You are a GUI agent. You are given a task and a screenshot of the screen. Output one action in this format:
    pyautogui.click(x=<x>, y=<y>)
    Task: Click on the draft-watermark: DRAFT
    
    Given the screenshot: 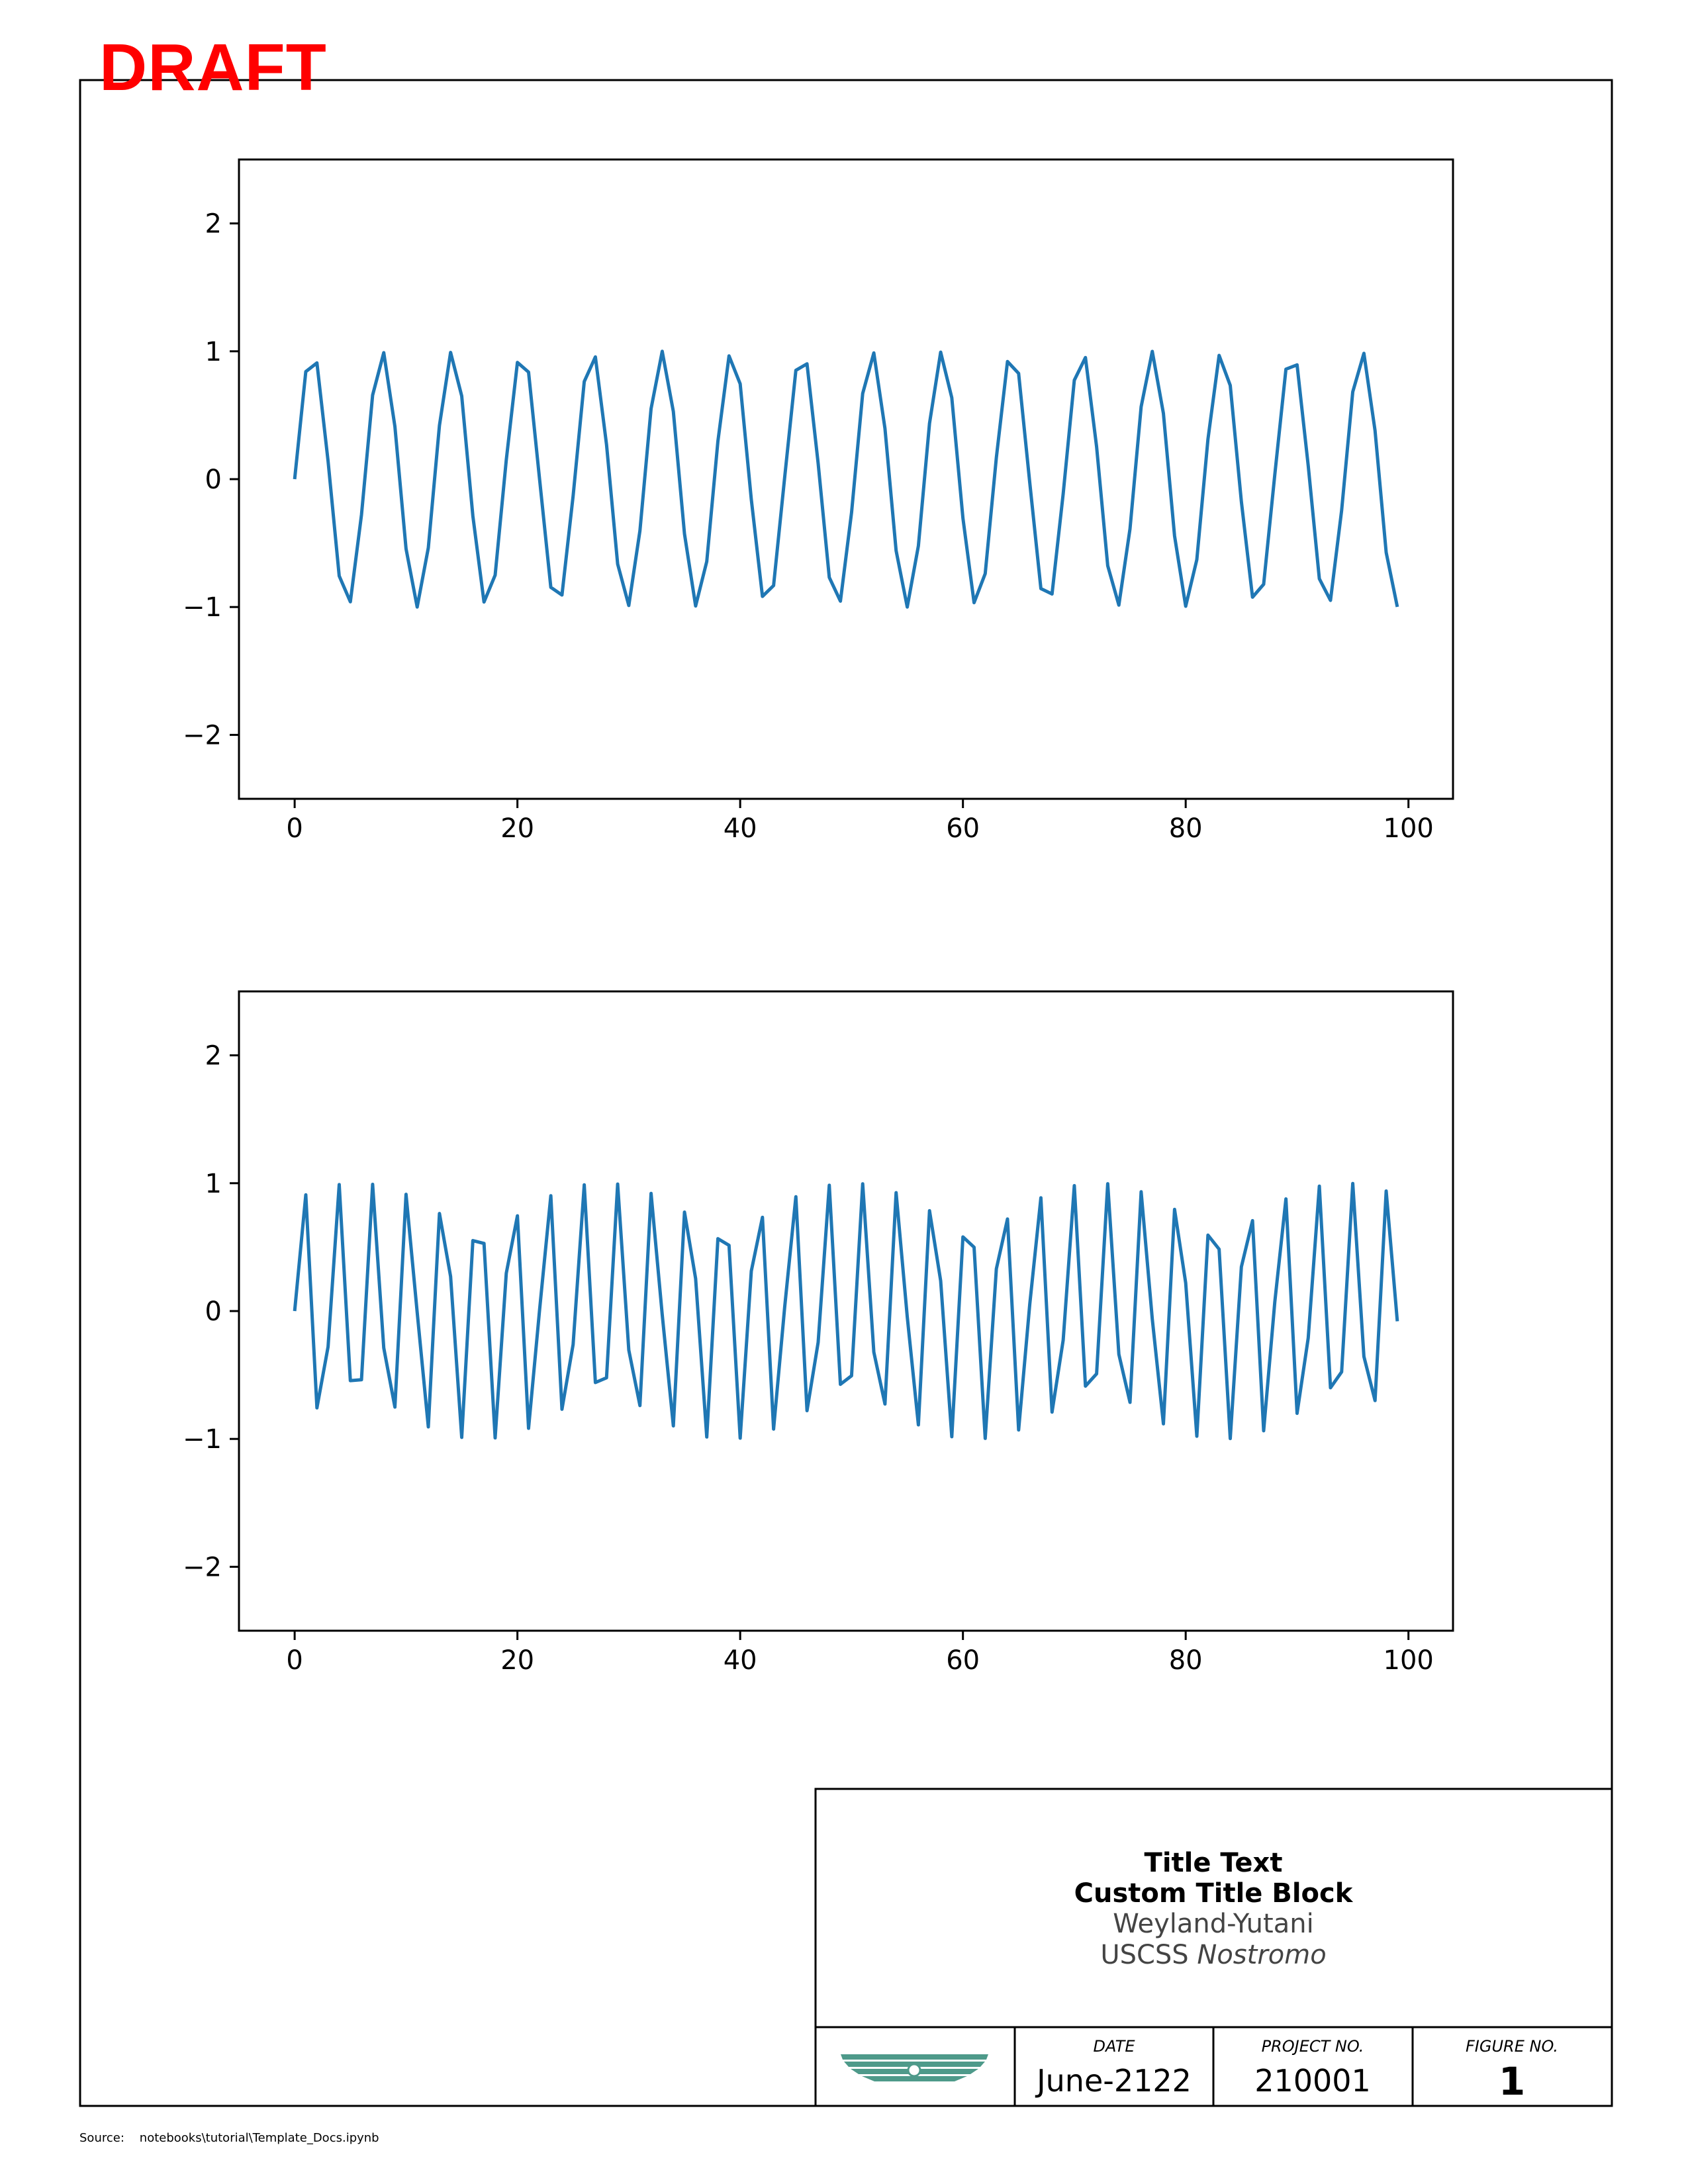 What is the action you would take?
    pyautogui.click(x=213, y=67)
    